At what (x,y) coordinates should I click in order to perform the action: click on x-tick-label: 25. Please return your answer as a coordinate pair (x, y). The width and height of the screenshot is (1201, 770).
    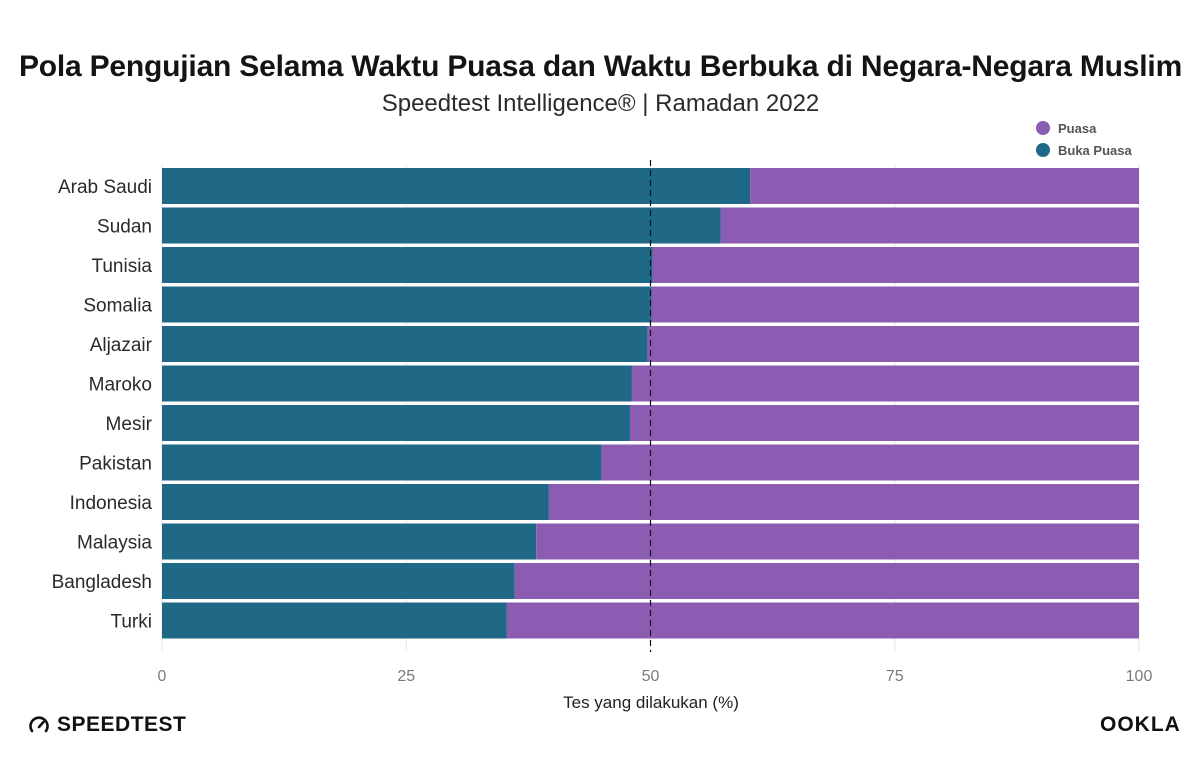
    Looking at the image, I should click on (406, 676).